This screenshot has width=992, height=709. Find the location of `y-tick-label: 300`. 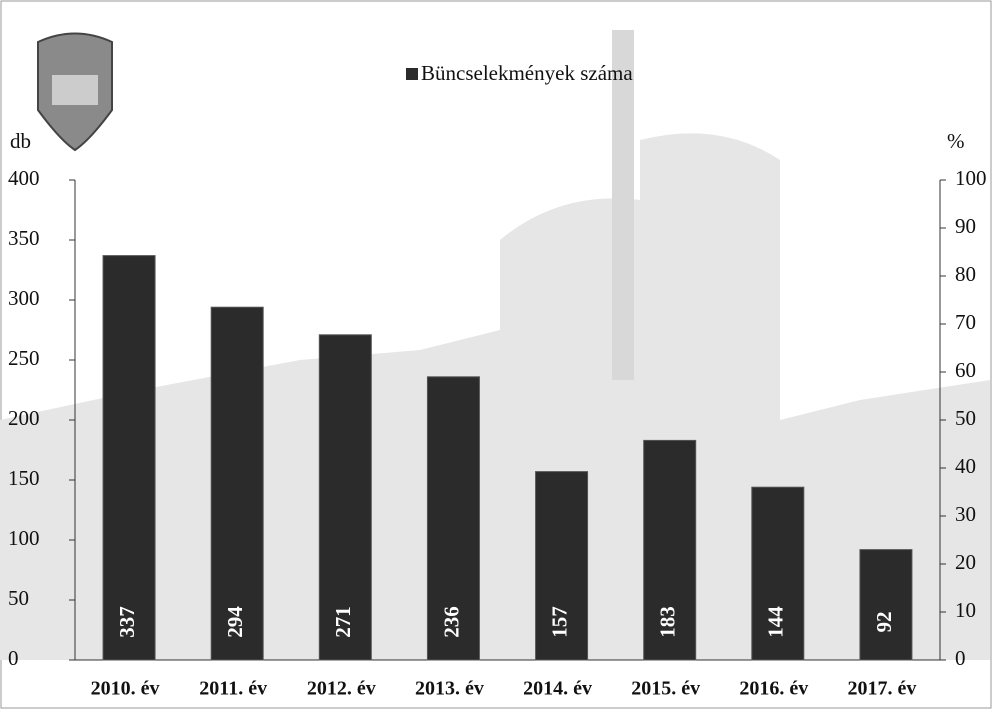

y-tick-label: 300 is located at coordinates (24, 298).